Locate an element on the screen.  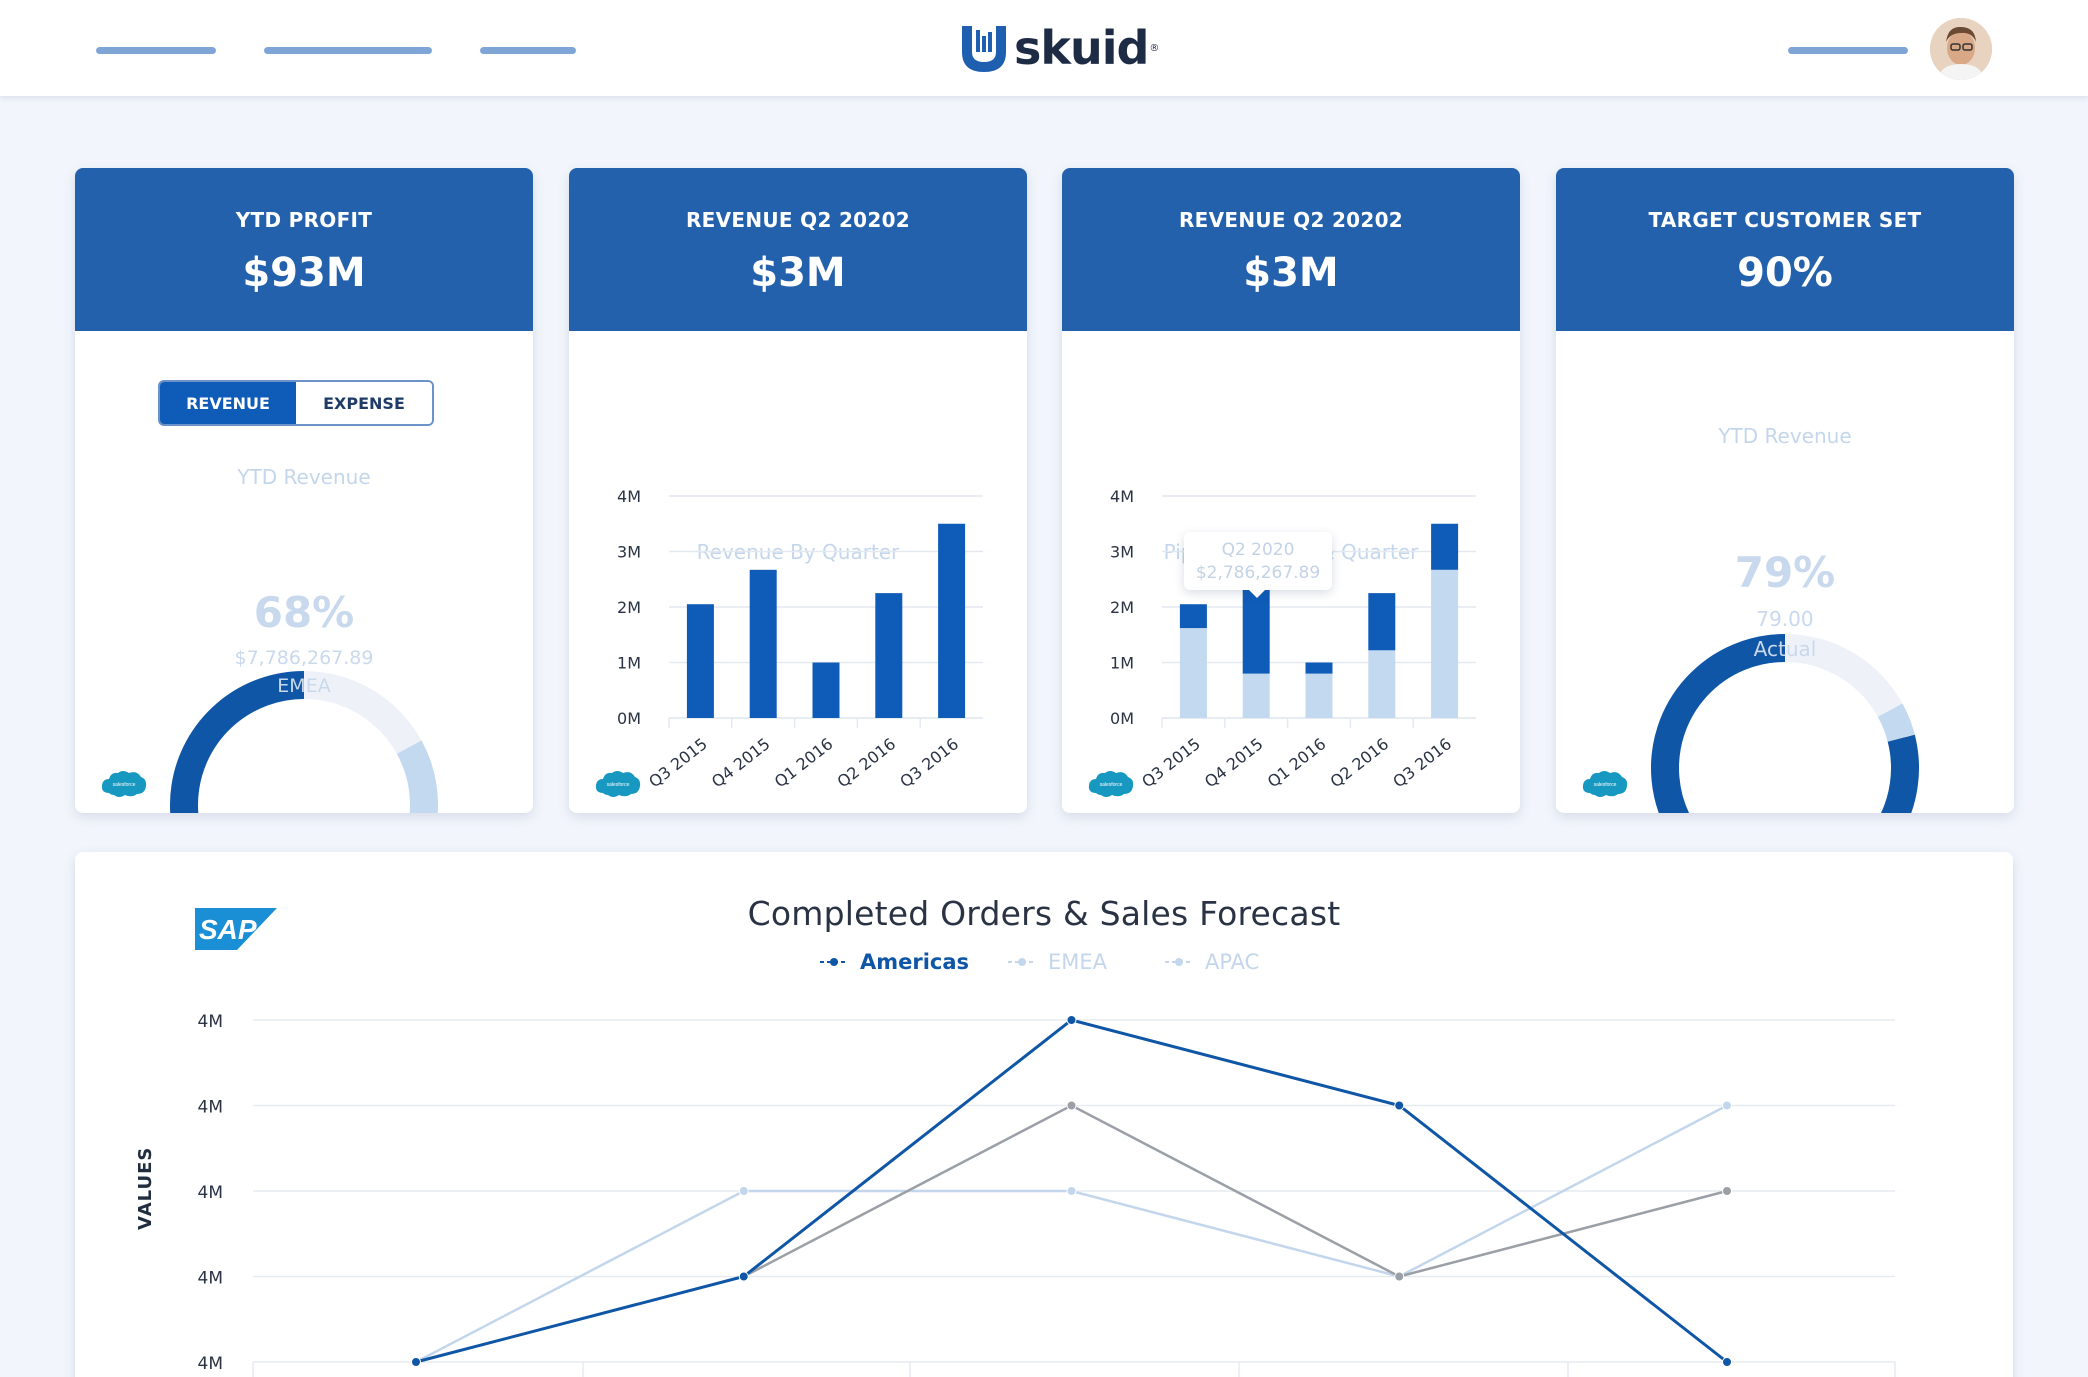
kpi-card-header: TARGET CUSTOMER SET 90% is located at coordinates (1785, 249).